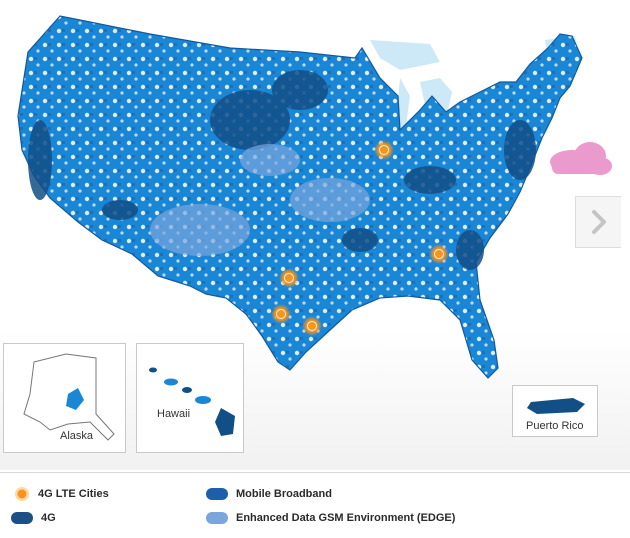 This screenshot has height=538, width=630. I want to click on edge-coverage-patches, so click(260, 200).